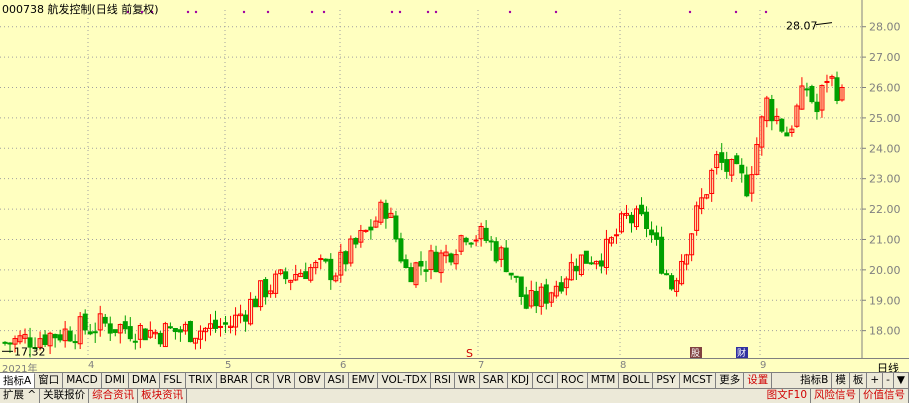  I want to click on tab-indicator-a: 指标A, so click(18, 380).